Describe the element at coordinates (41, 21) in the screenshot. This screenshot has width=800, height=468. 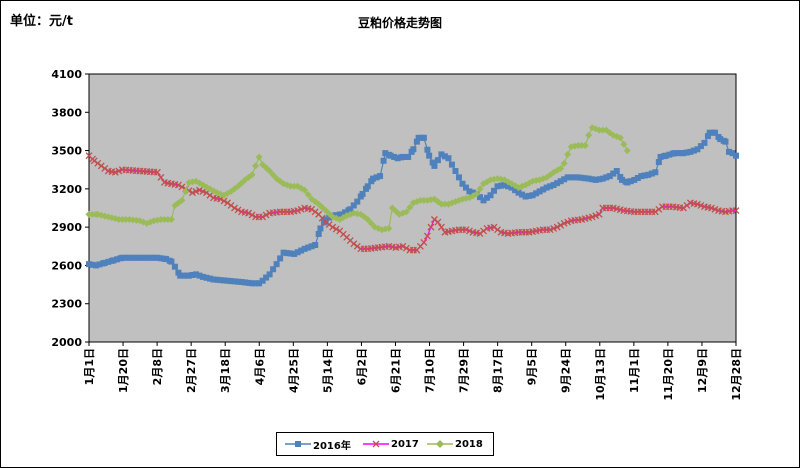
I see `unit-label: 单位：元/t` at that location.